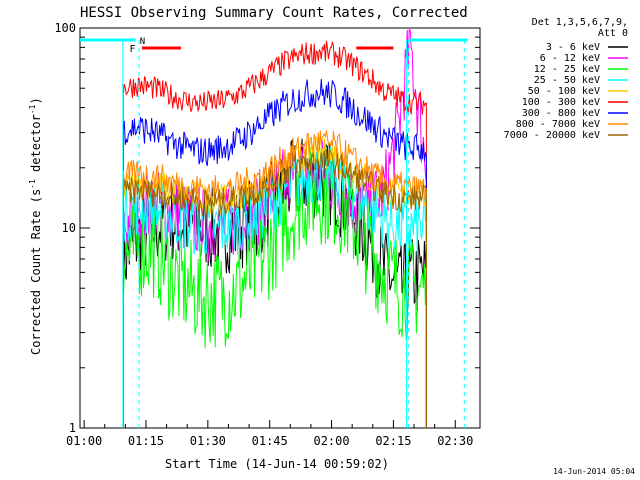 Image resolution: width=640 pixels, height=480 pixels. What do you see at coordinates (567, 80) in the screenshot?
I see `legend-entry-label: 25 - 50 keV` at bounding box center [567, 80].